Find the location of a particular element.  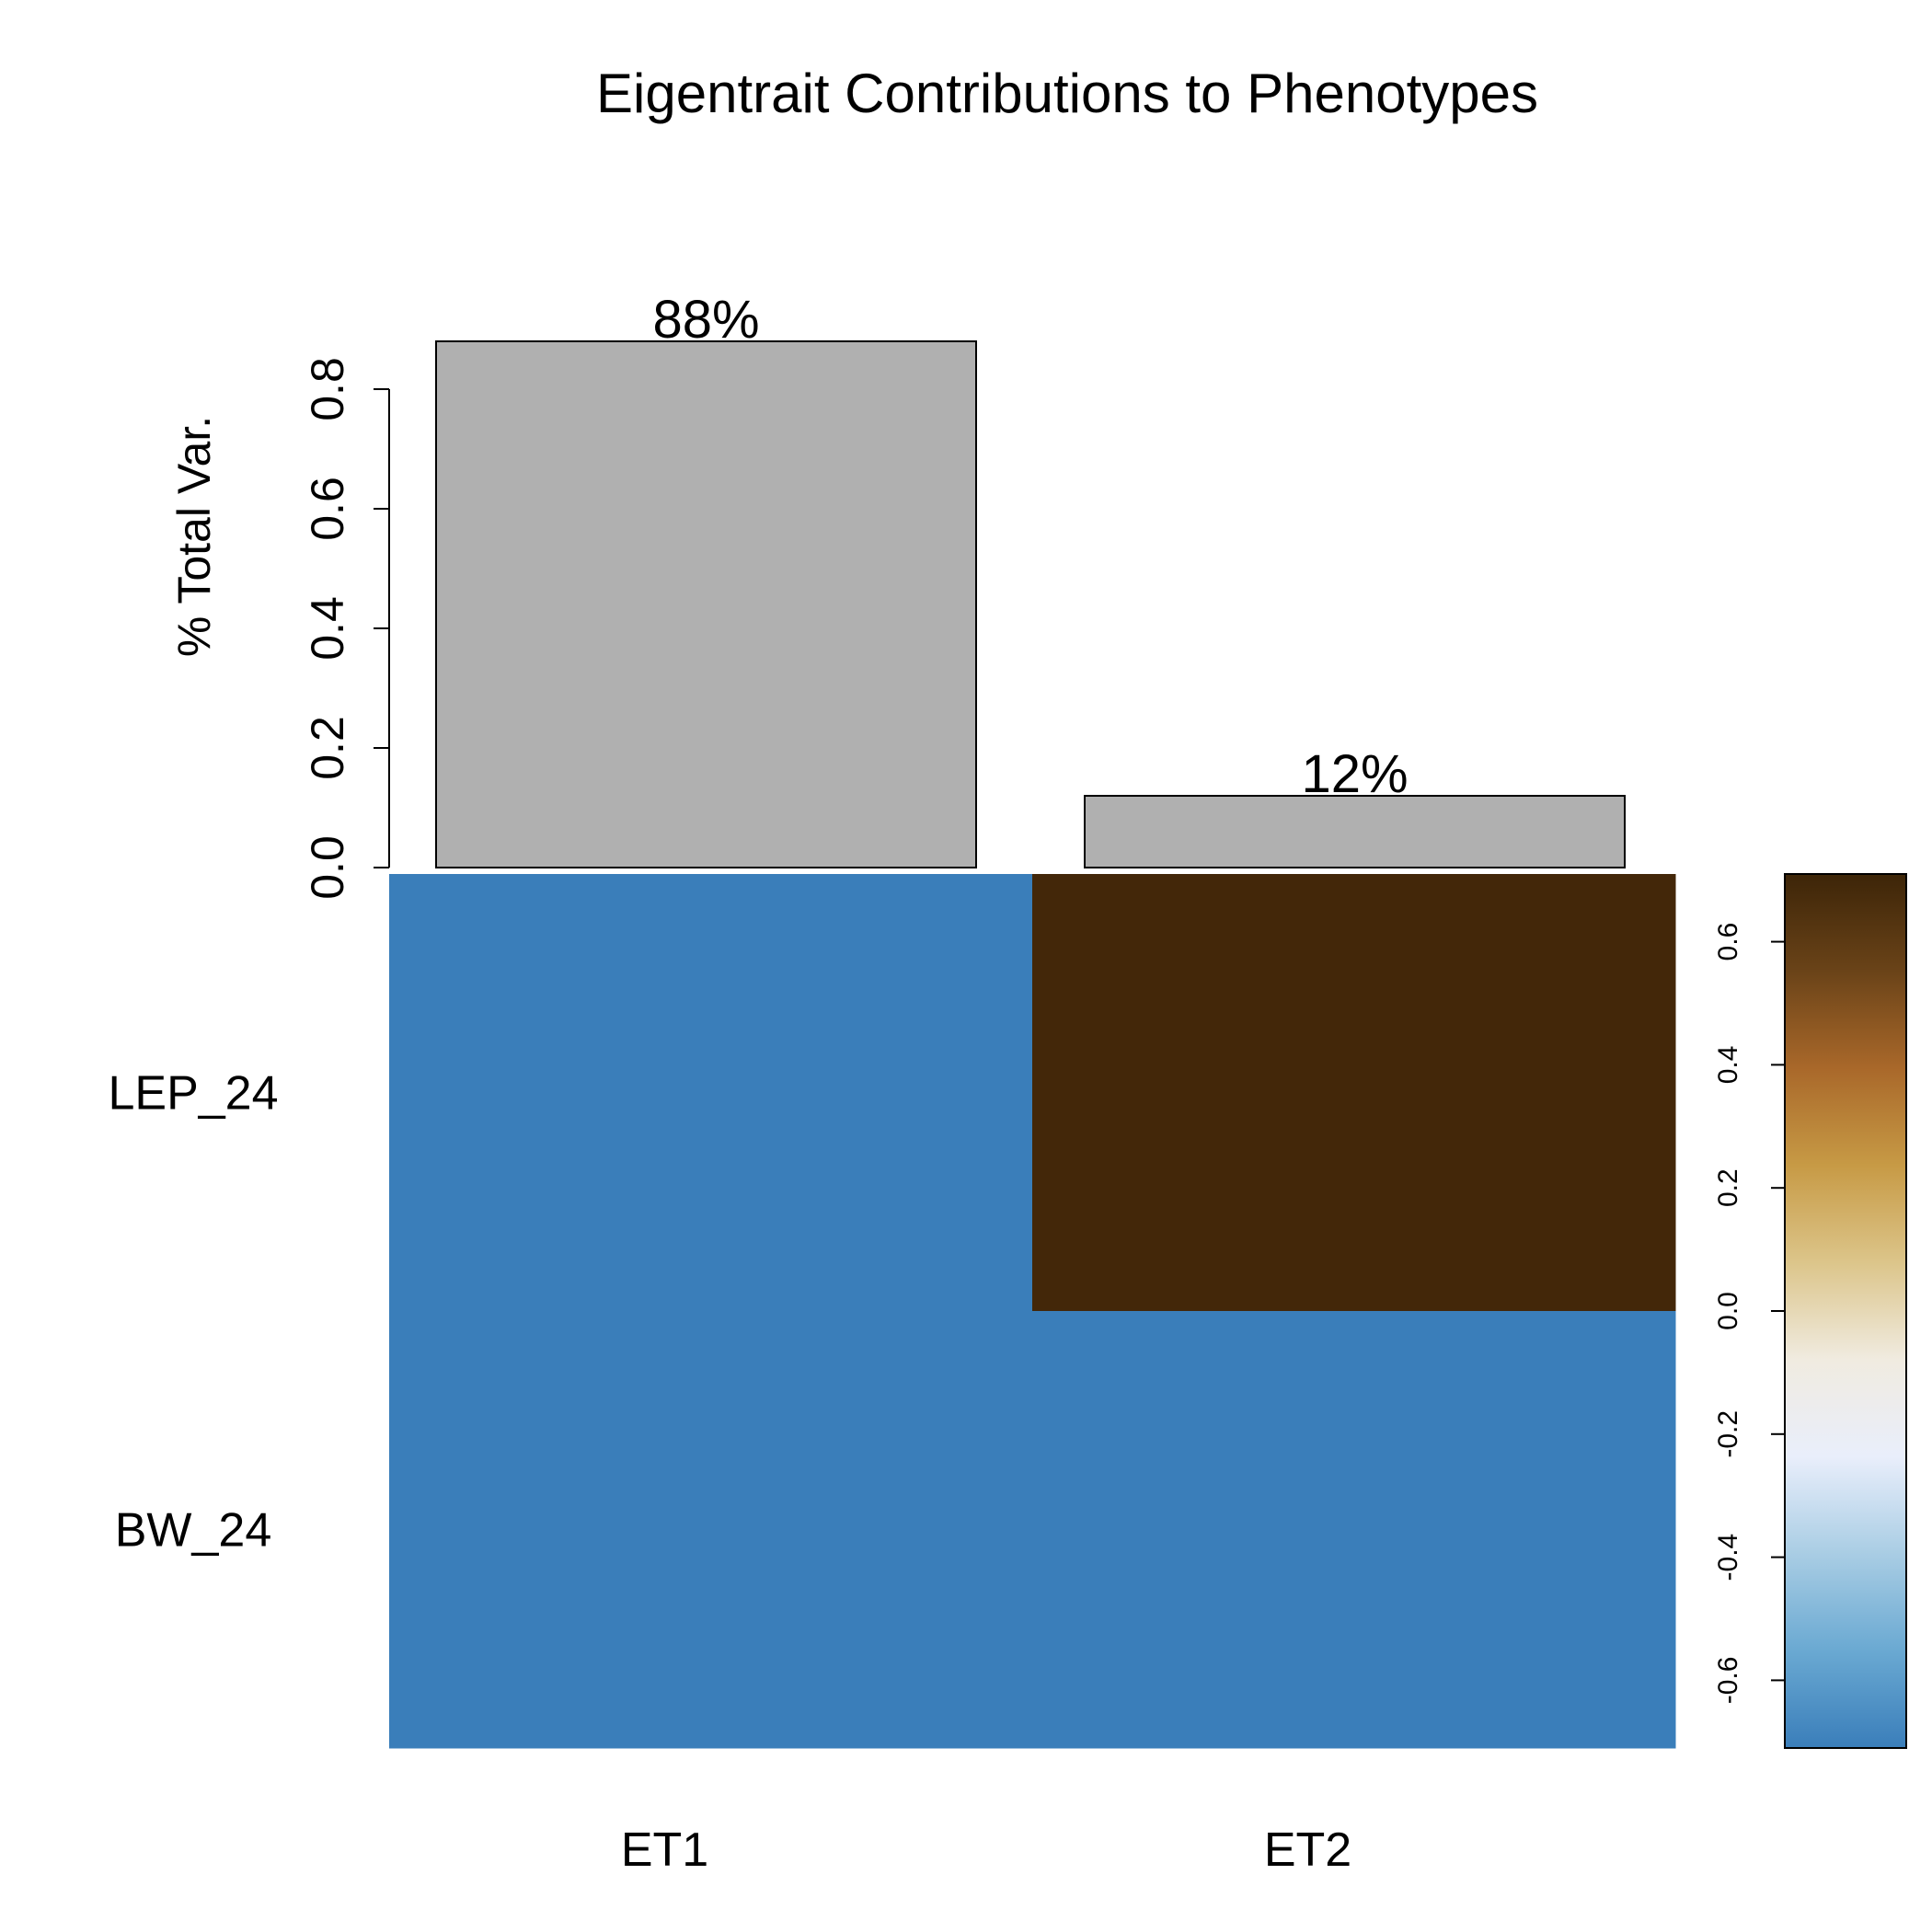

bar-value-label: 88% is located at coordinates (705, 320).